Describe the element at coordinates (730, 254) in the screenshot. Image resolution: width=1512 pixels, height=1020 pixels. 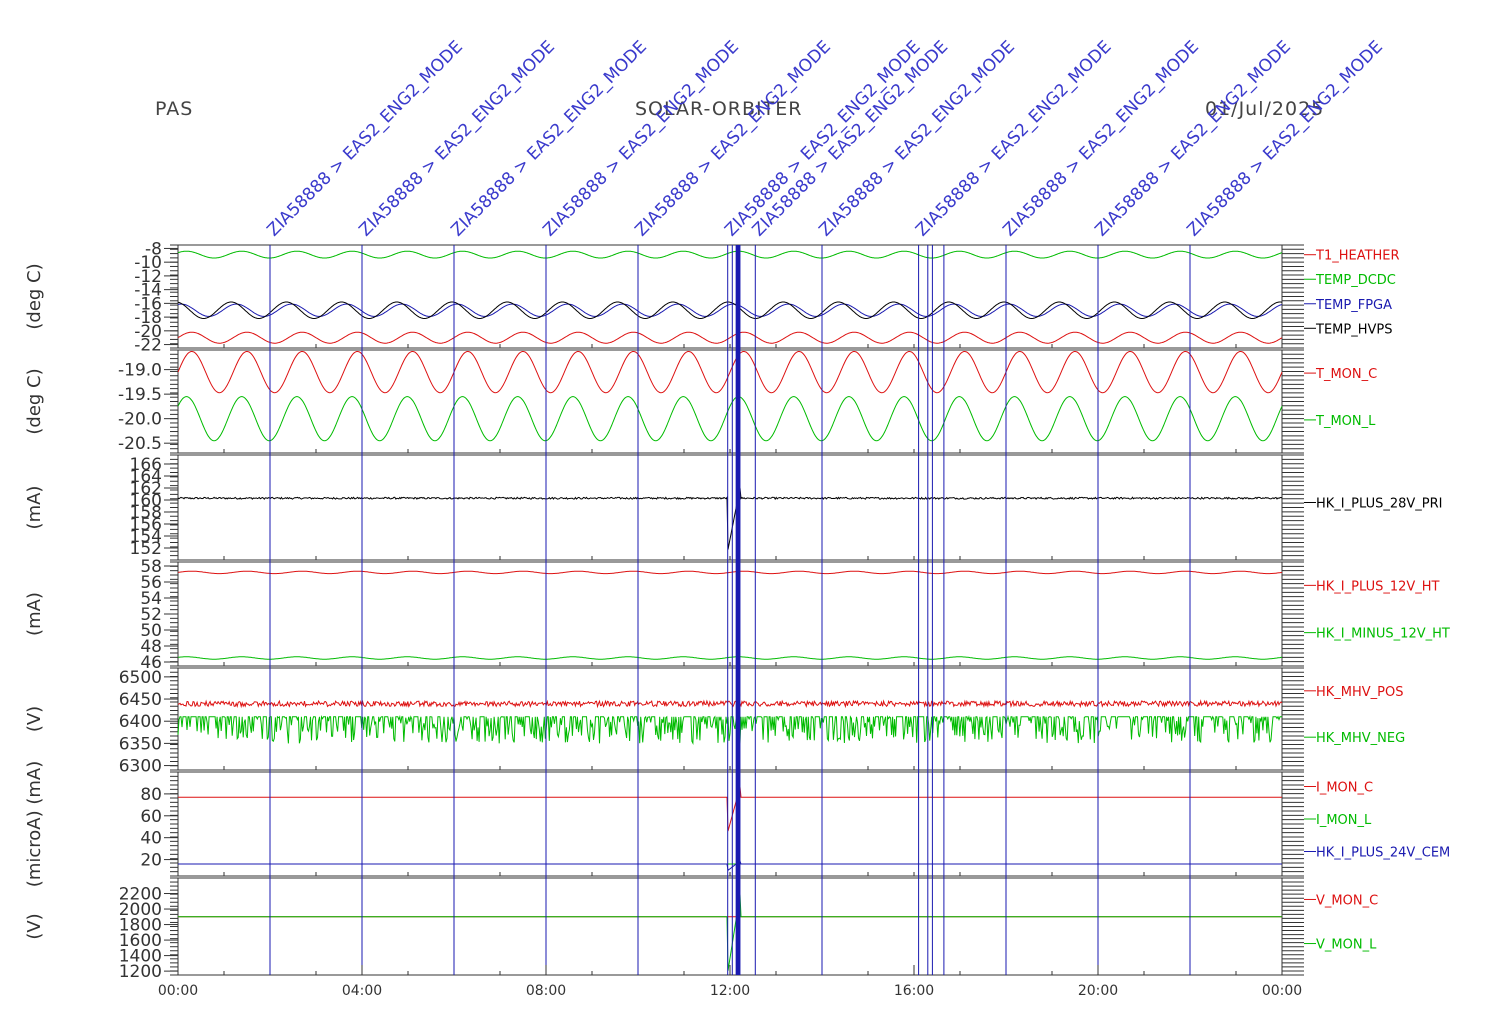
I see `series-line-temp-dcdc` at that location.